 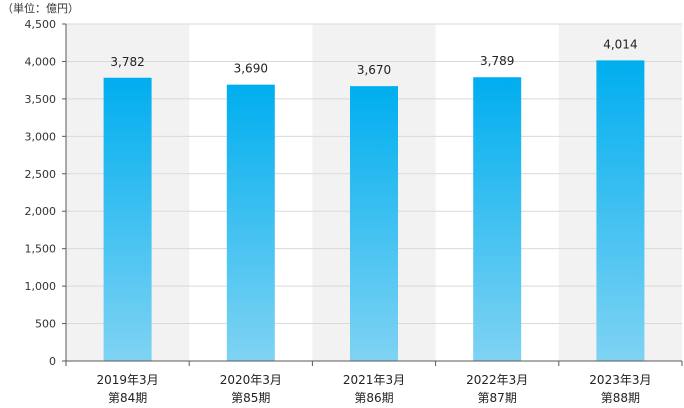 I want to click on x-tick-label: 2019年3月, so click(x=128, y=380).